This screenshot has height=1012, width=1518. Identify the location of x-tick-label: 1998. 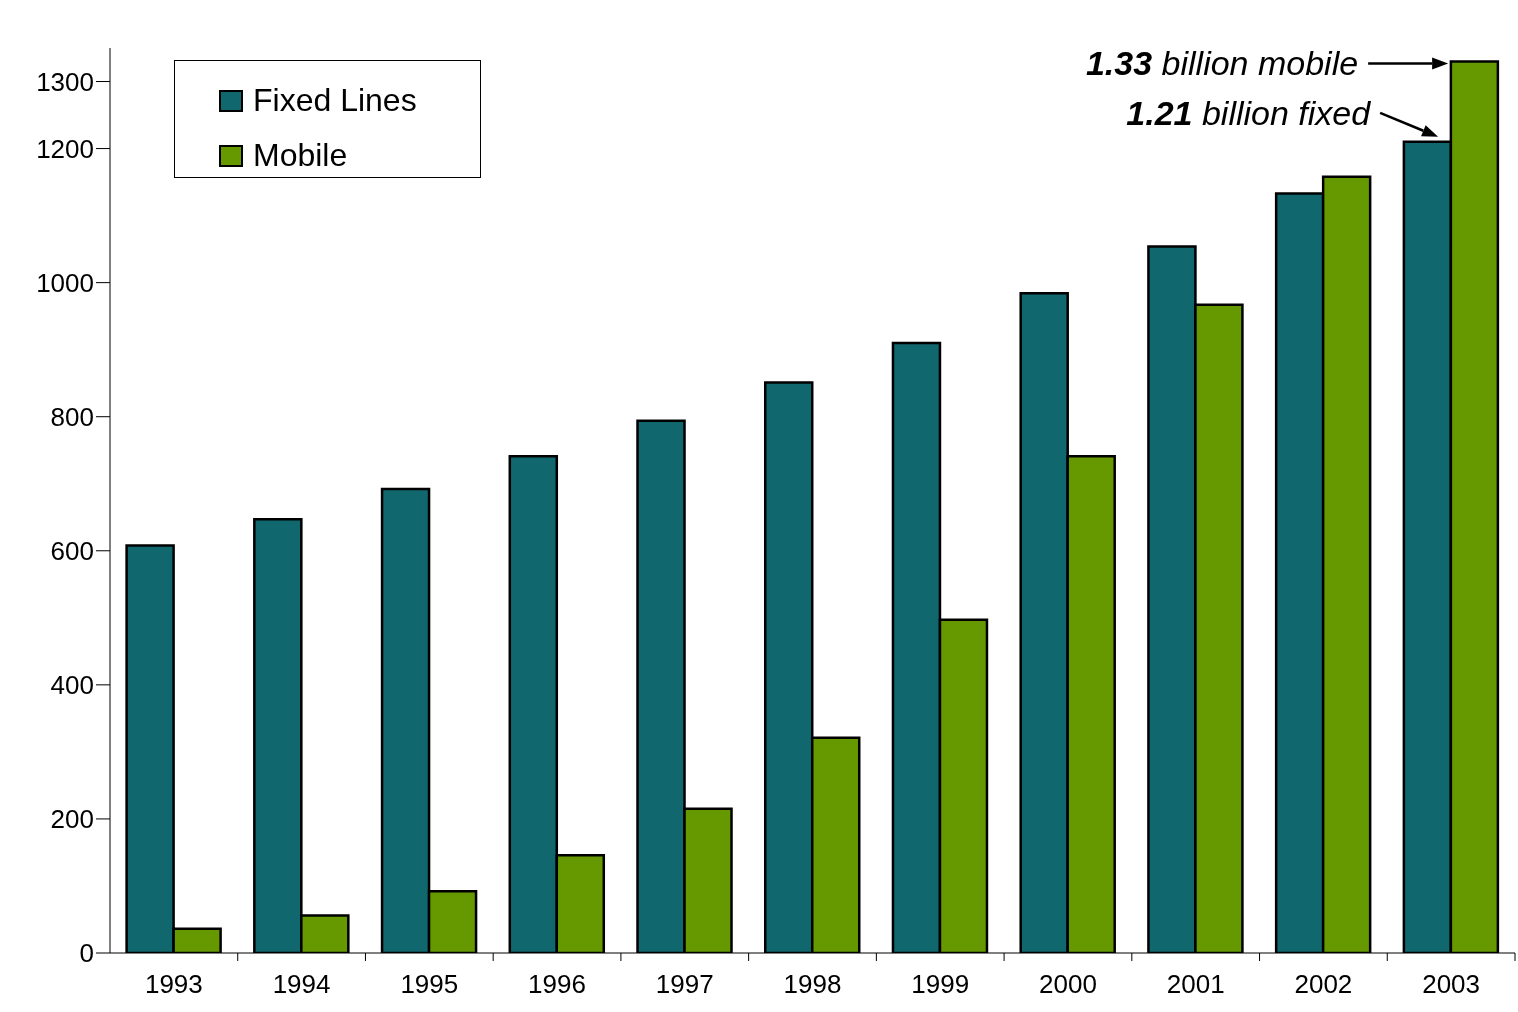
(812, 984).